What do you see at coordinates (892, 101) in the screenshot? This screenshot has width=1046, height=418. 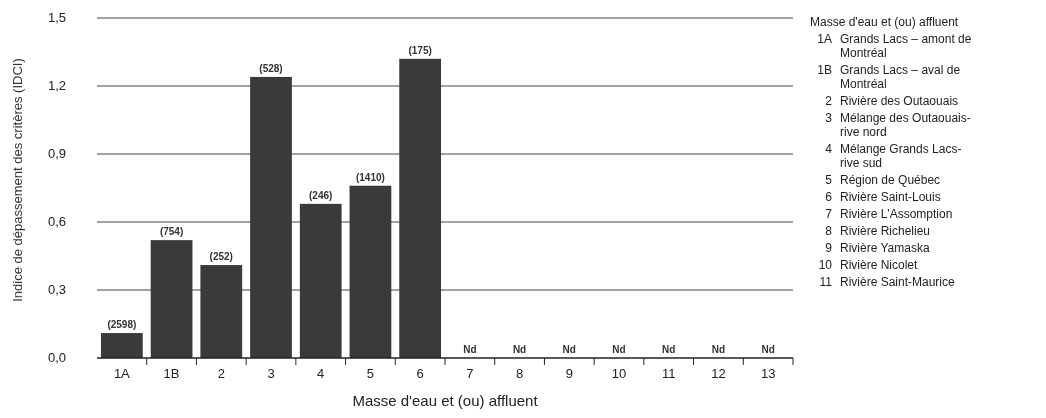 I see `text: 2 Rivière des Outaouais` at bounding box center [892, 101].